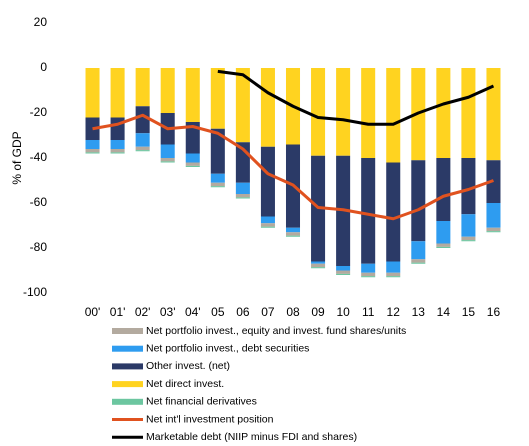  I want to click on x-tick-label: 01', so click(118, 312).